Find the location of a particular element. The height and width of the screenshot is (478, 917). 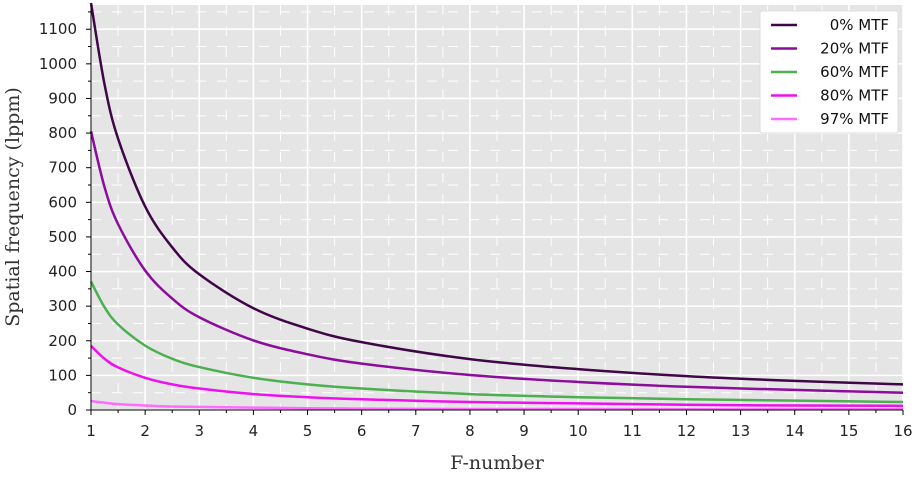

y-tick-label: 200 is located at coordinates (62, 341).